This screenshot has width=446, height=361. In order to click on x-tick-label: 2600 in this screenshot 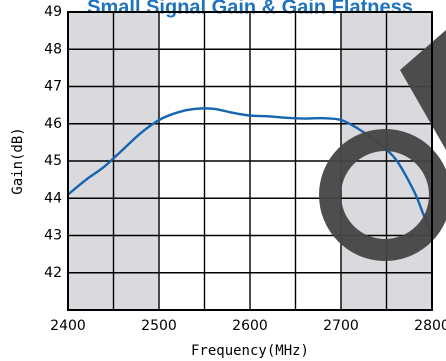, I will do `click(250, 326)`.